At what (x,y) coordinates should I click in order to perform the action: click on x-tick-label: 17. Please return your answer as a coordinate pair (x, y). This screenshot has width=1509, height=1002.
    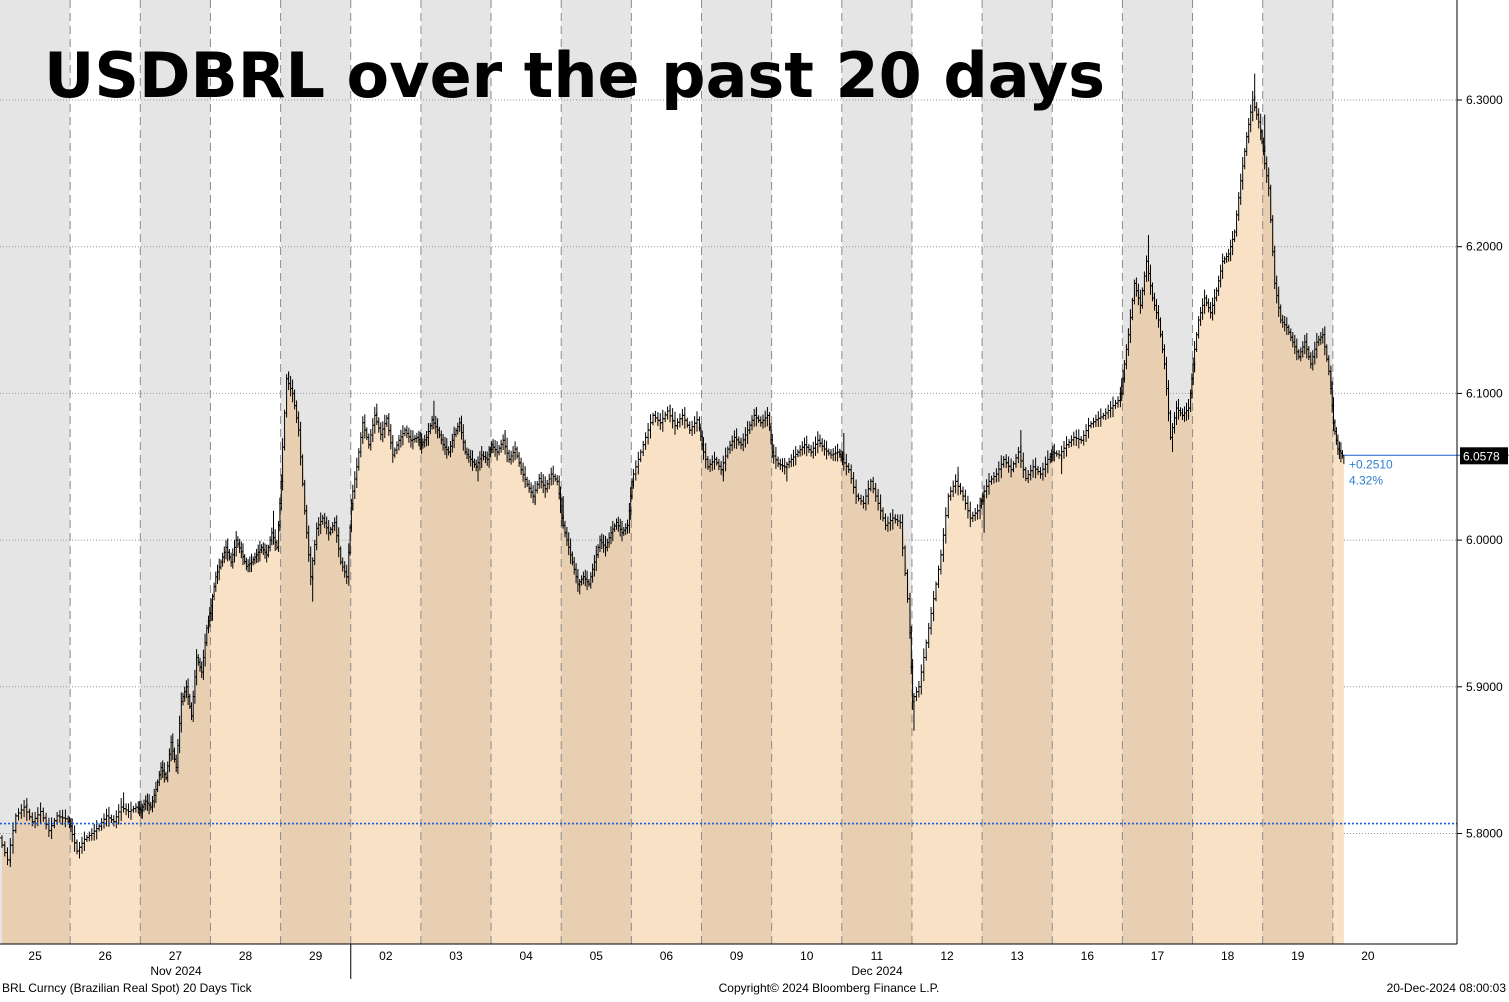
    Looking at the image, I should click on (1158, 956).